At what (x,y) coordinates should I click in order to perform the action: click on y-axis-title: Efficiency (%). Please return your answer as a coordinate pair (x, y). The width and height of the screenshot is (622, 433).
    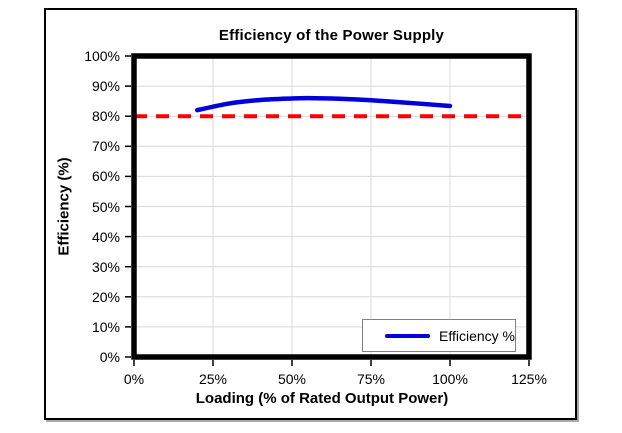
    Looking at the image, I should click on (64, 206).